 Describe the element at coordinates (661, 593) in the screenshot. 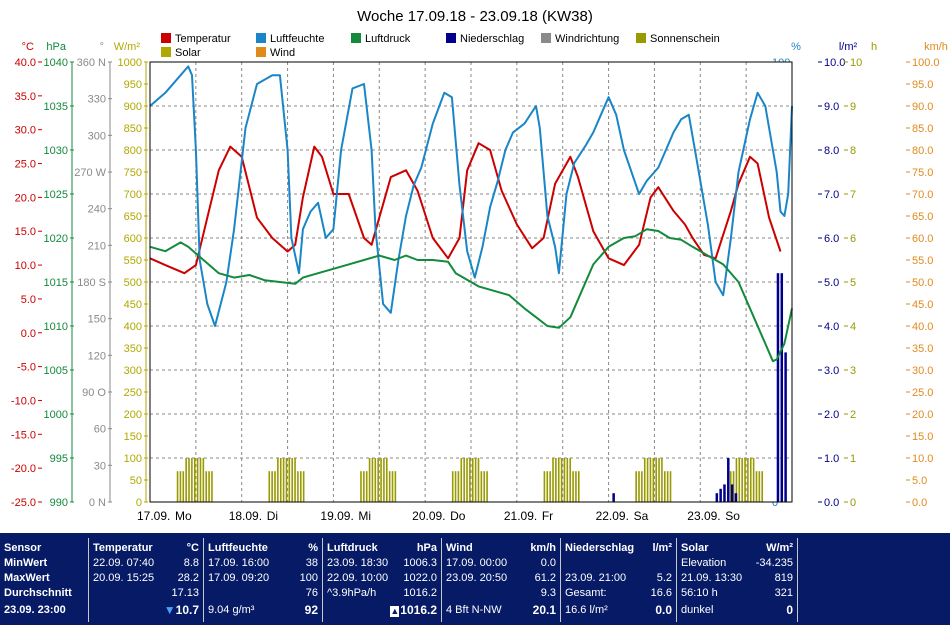

I see `precipitation-total: 16.6` at that location.